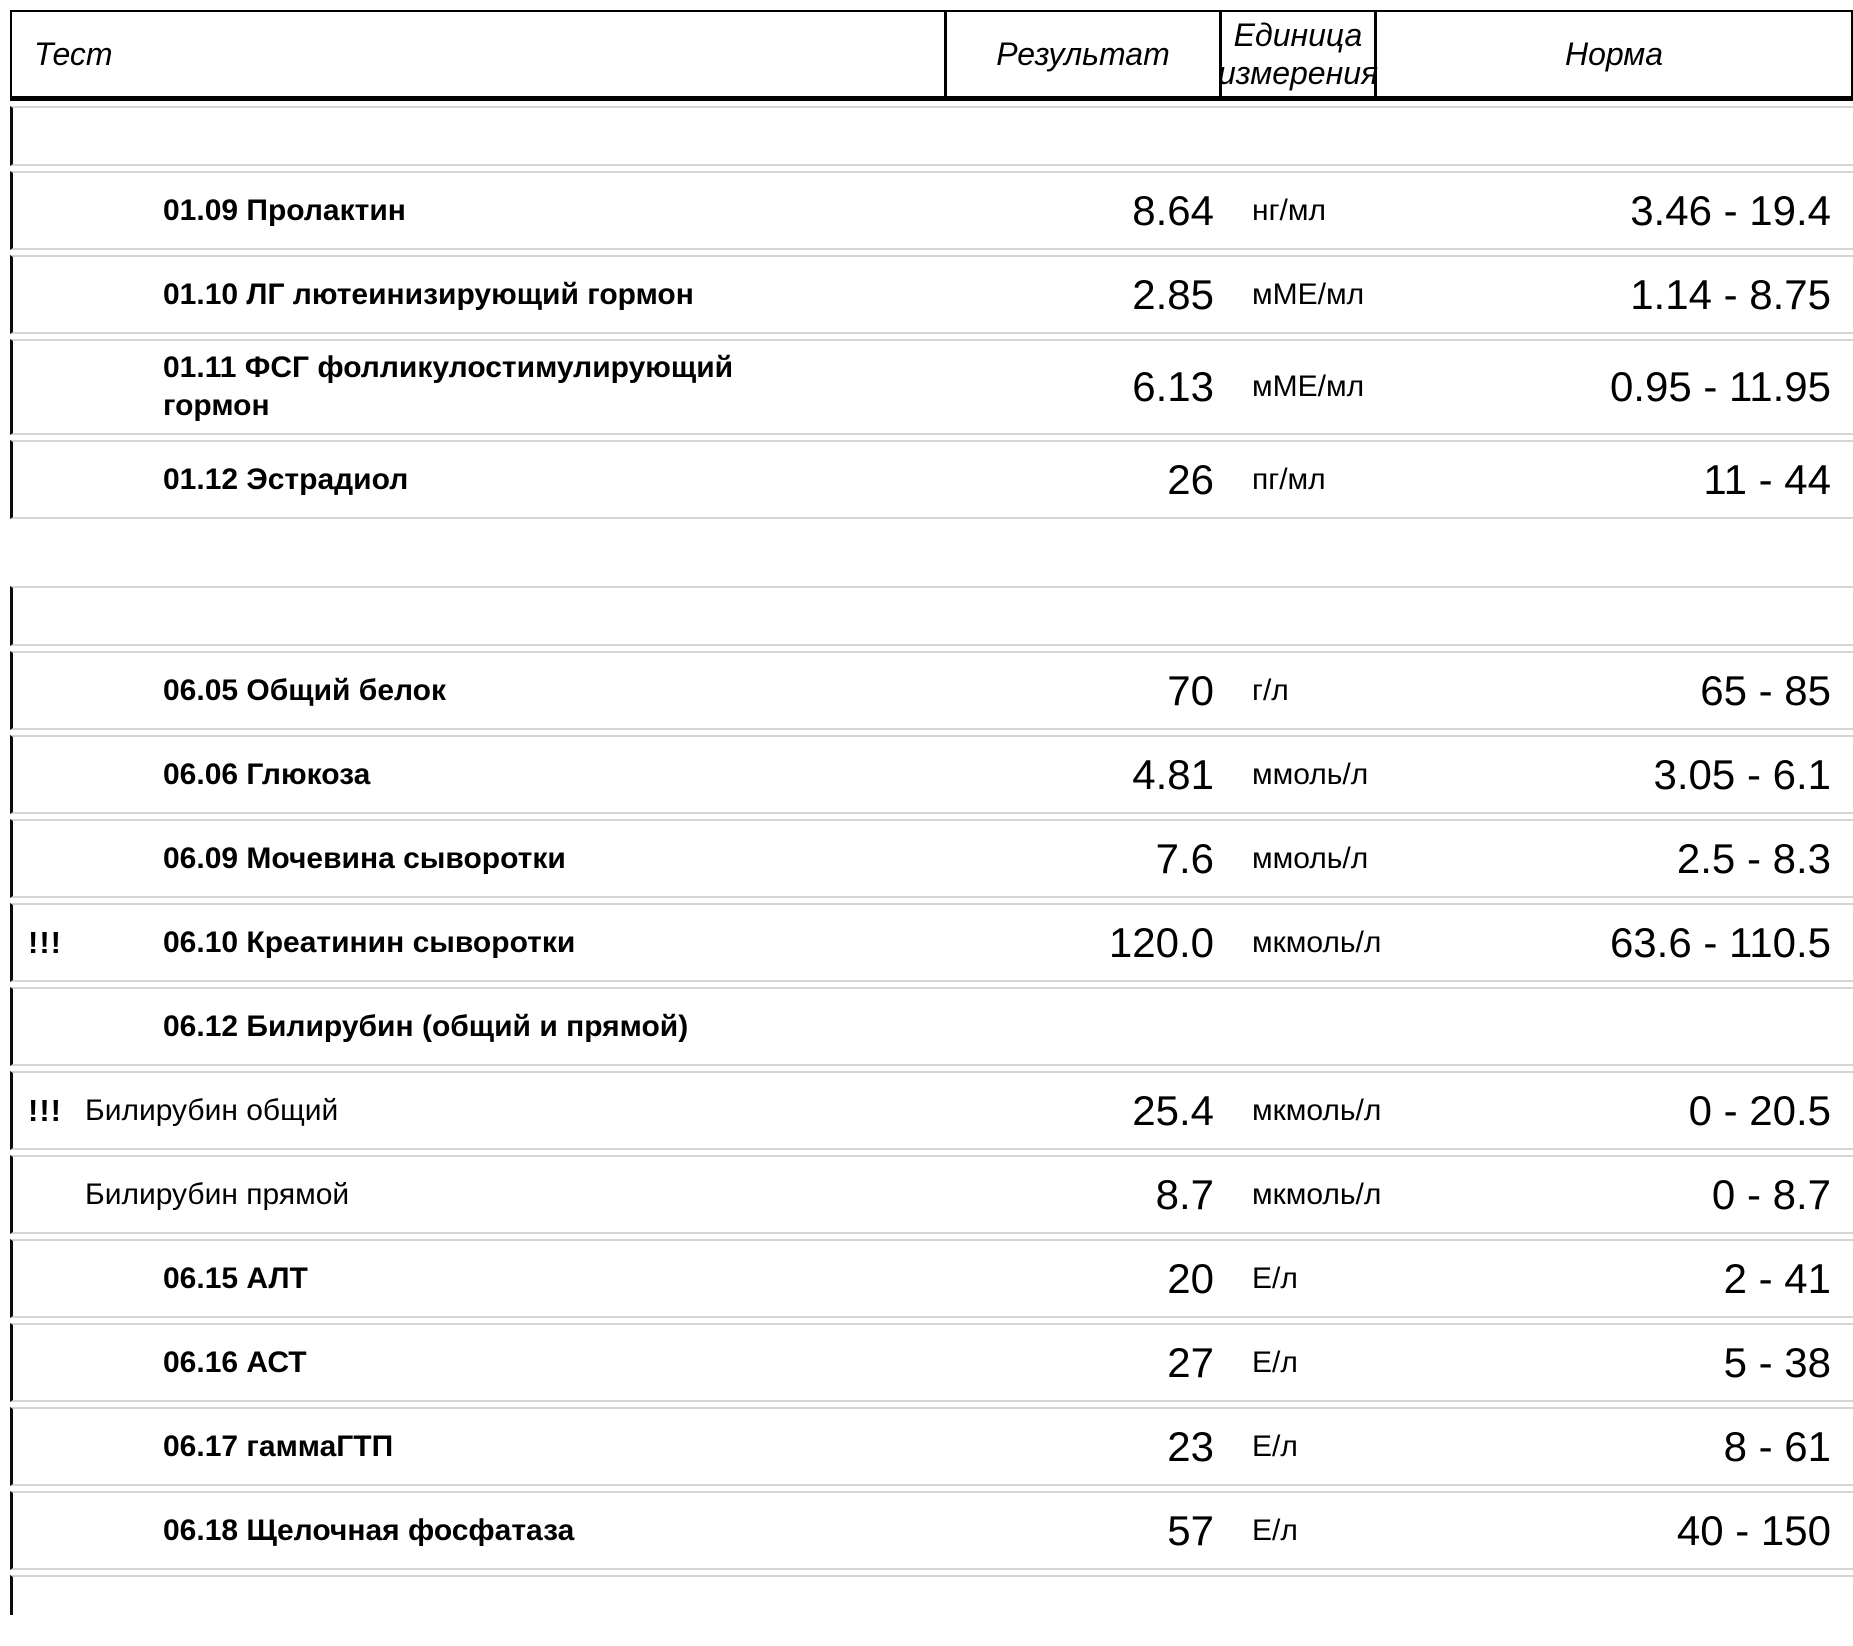 The image size is (1853, 1646). What do you see at coordinates (479, 1111) in the screenshot?
I see `test-cell: !!! Билирубин общий` at bounding box center [479, 1111].